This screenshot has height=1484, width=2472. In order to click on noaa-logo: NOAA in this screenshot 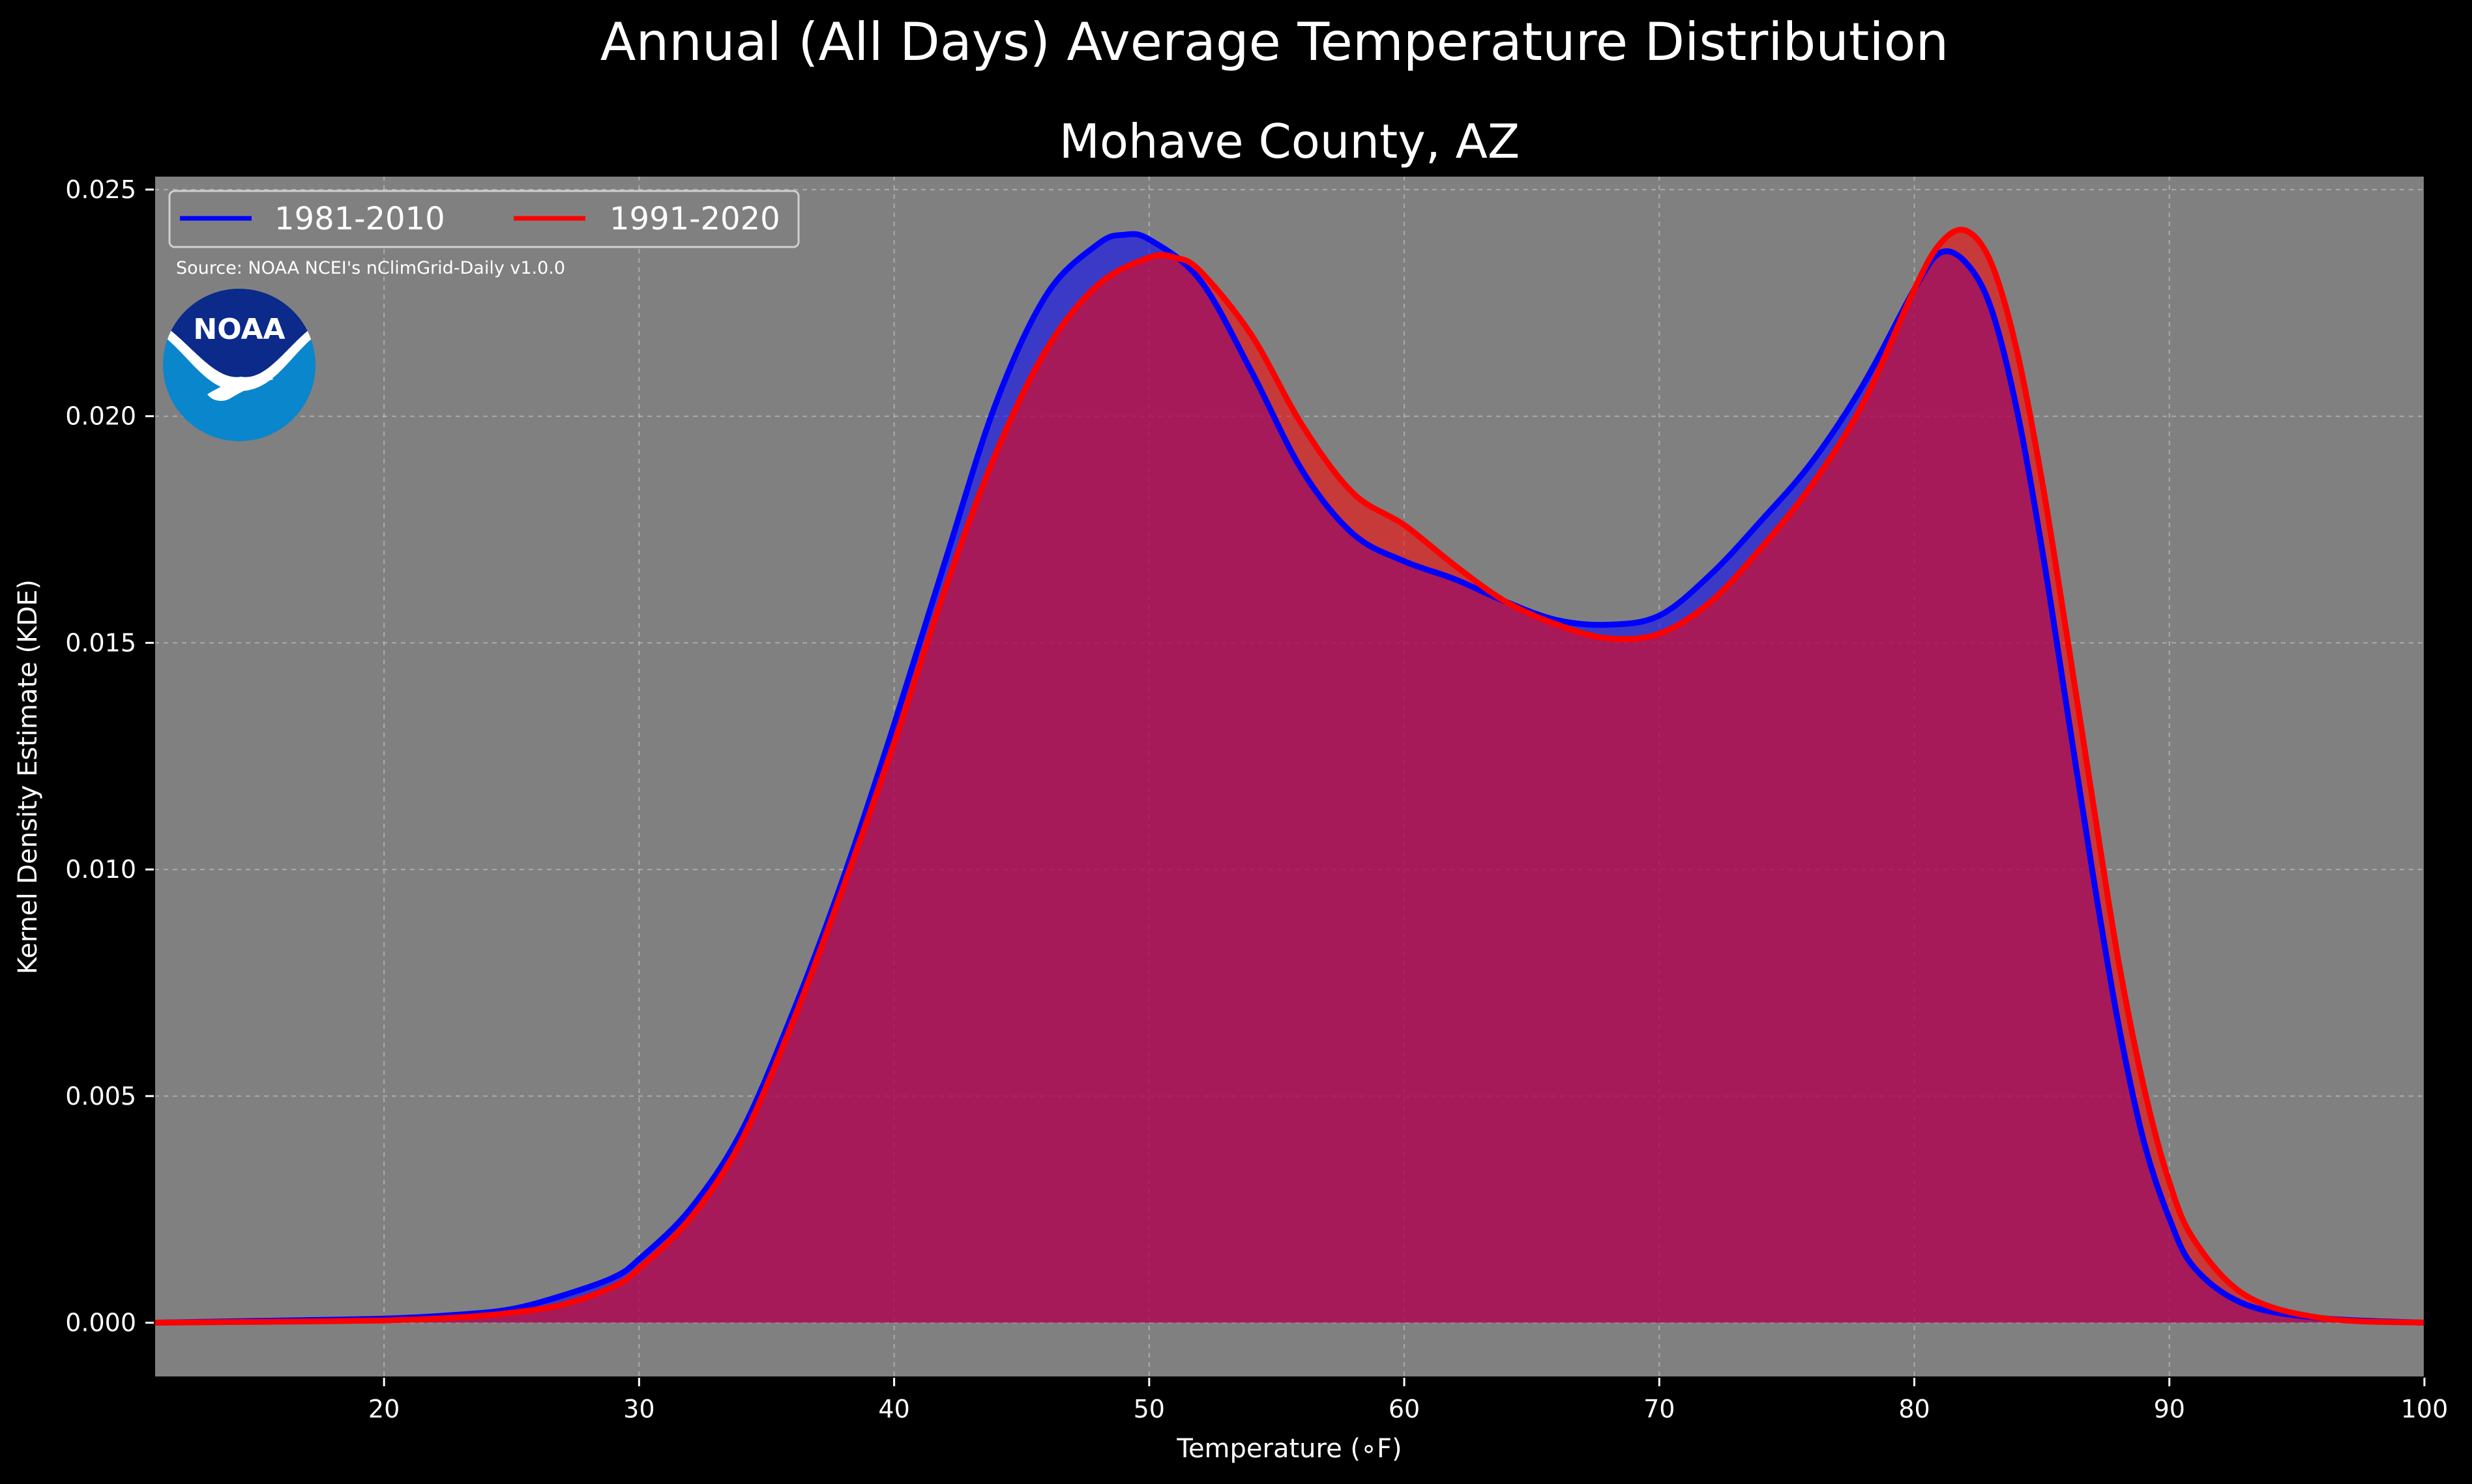, I will do `click(240, 365)`.